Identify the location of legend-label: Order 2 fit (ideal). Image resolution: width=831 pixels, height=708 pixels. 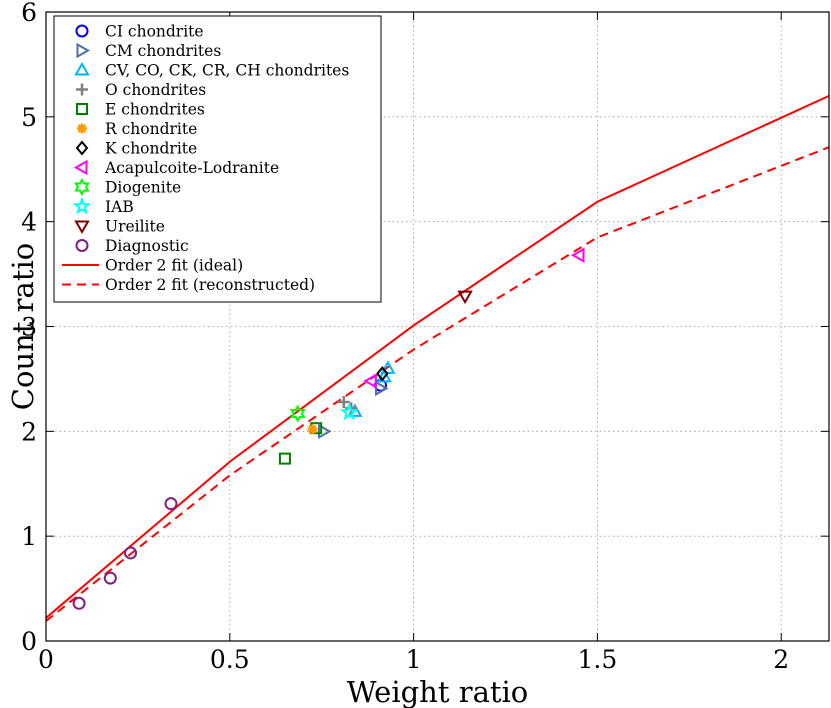
(174, 266).